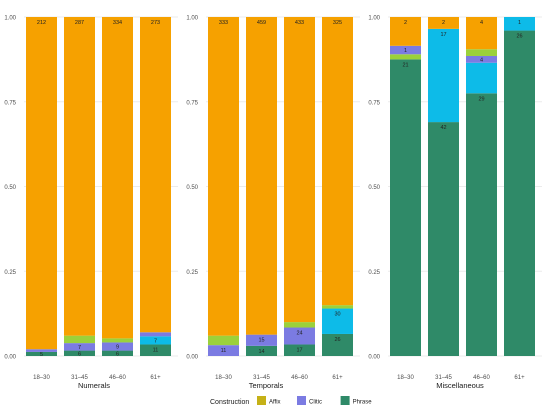  Describe the element at coordinates (337, 23) in the screenshot. I see `data-label: 325` at that location.